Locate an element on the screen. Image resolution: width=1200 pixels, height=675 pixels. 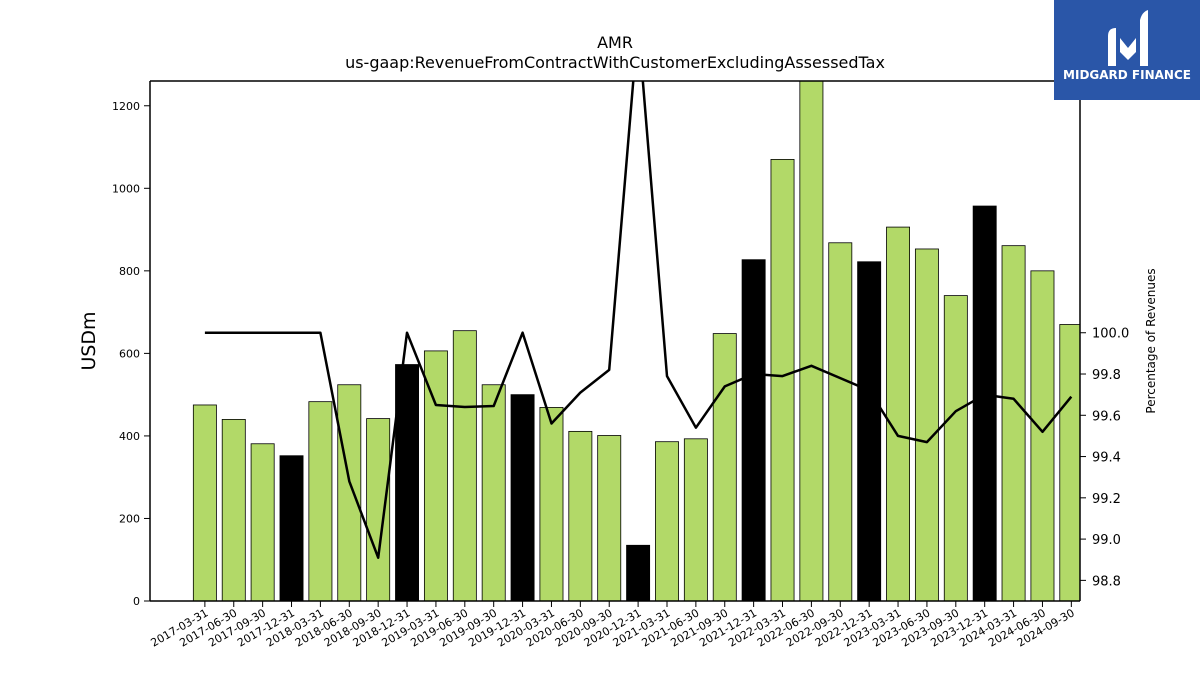
logo: MIDGARD FINANCE is located at coordinates (1127, 50).